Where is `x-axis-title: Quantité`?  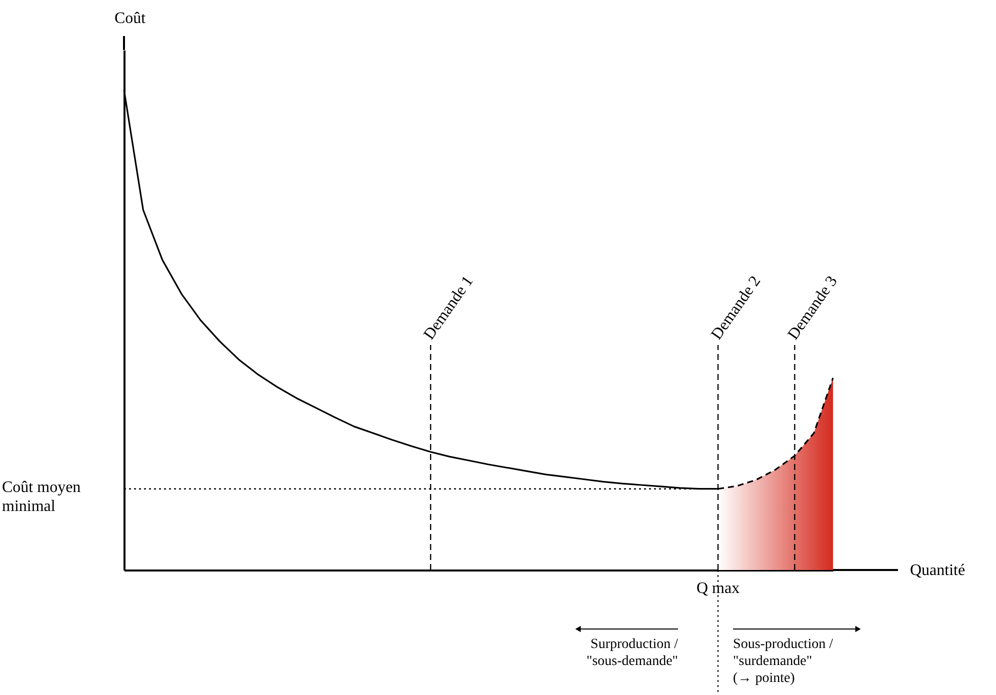
x-axis-title: Quantité is located at coordinates (938, 570).